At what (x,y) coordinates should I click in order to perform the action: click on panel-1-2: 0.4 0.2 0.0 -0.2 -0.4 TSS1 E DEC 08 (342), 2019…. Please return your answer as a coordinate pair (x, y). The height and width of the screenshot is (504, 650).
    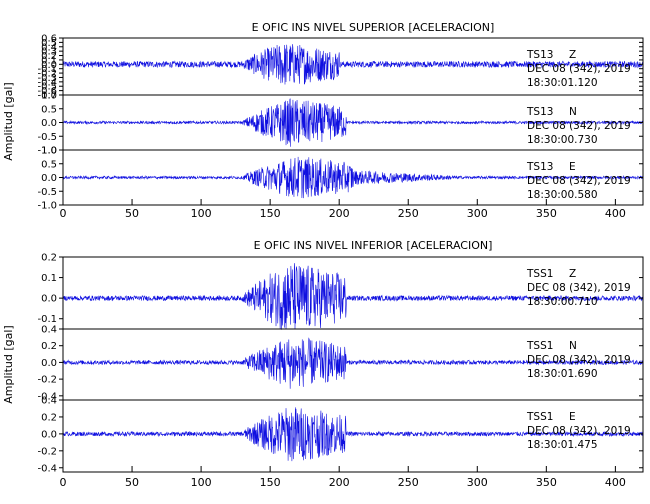
    Looking at the image, I should click on (340, 435).